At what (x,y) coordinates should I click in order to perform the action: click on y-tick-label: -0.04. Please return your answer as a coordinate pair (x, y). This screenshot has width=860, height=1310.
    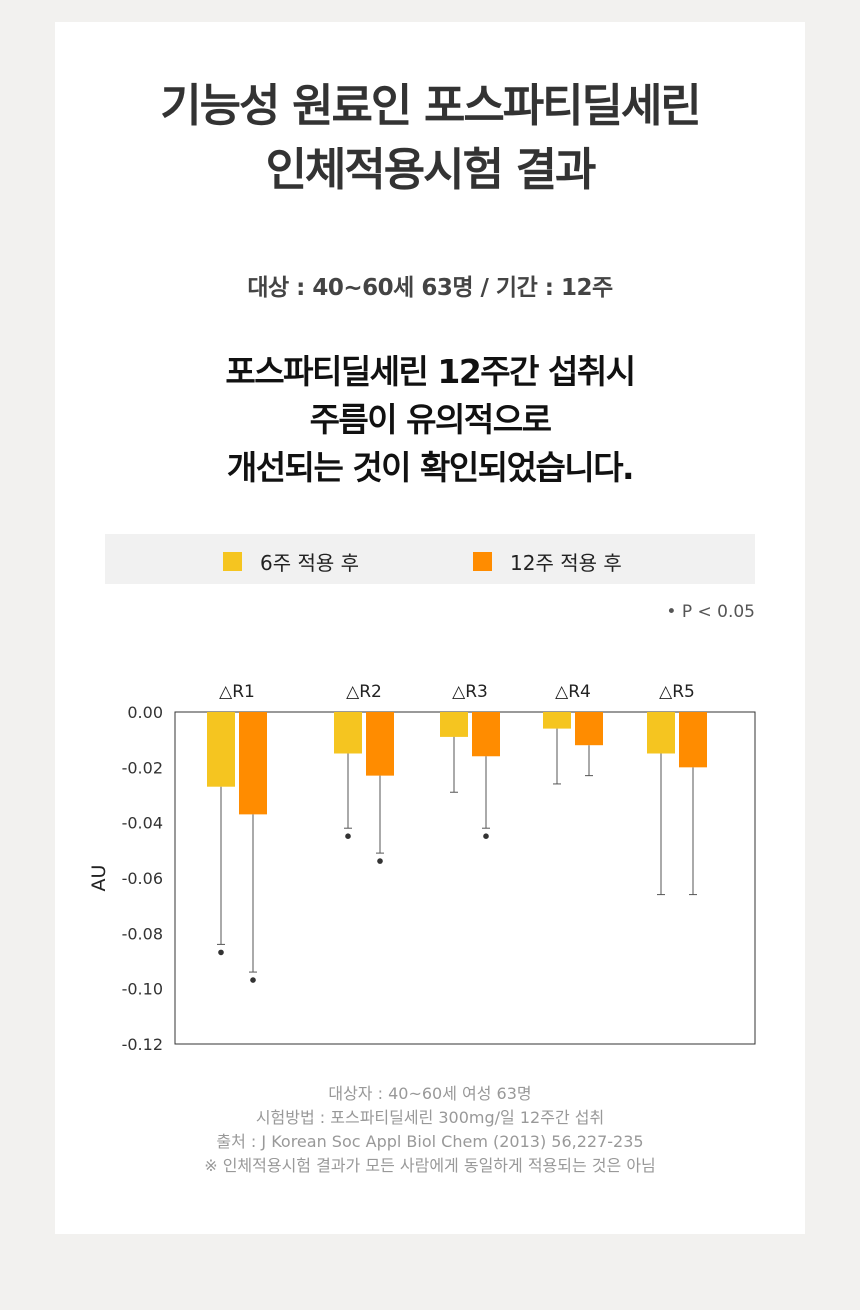
    Looking at the image, I should click on (142, 823).